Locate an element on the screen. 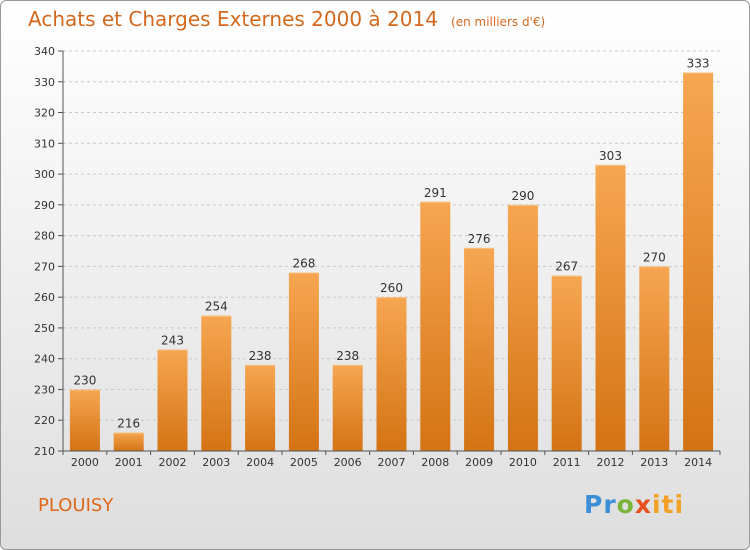 The width and height of the screenshot is (750, 550). y-tick-label: 280 is located at coordinates (44, 236).